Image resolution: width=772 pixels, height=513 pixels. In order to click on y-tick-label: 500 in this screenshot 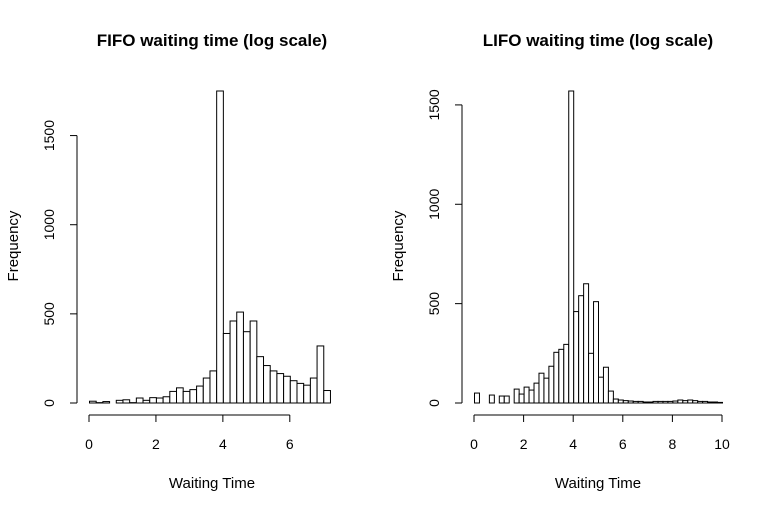, I will do `click(434, 304)`.